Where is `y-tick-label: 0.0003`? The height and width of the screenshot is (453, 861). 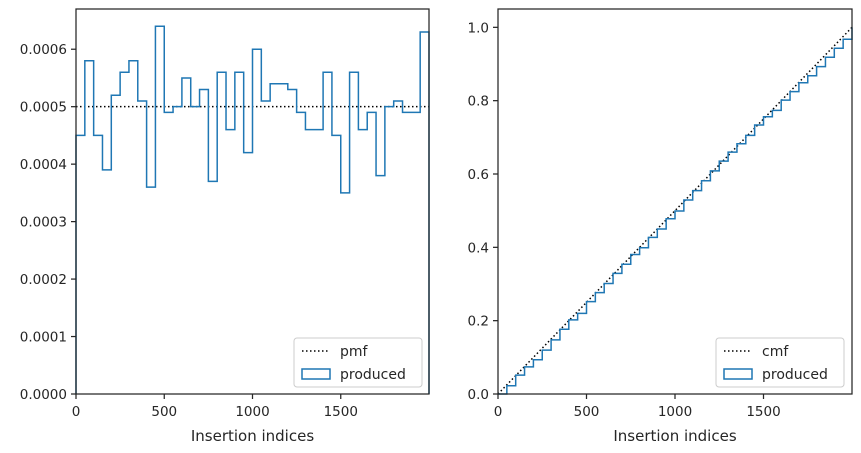
y-tick-label: 0.0003 is located at coordinates (43, 223).